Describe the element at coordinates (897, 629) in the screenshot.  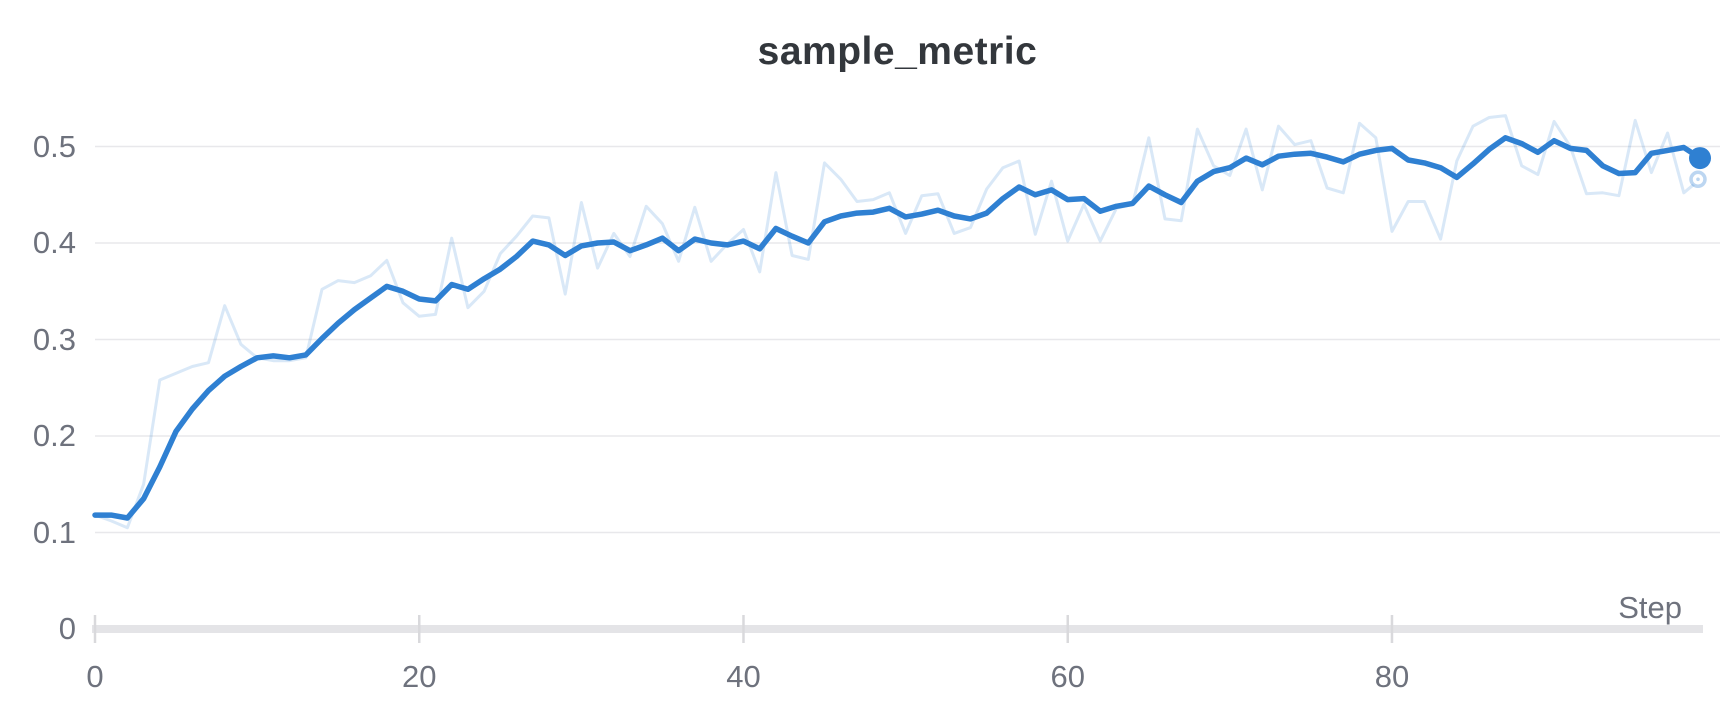
I see `x-axis-line` at that location.